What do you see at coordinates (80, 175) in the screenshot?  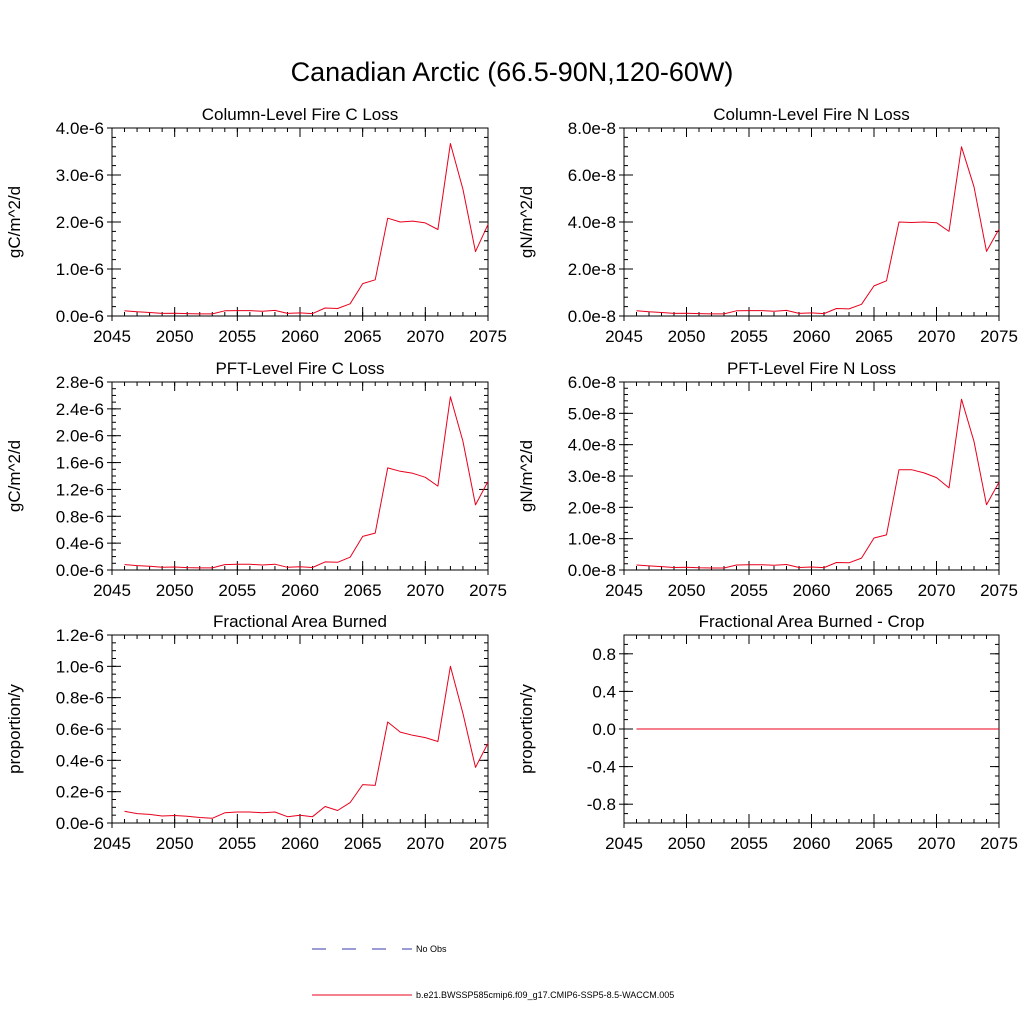 I see `y-tick-label: 3.0e-6` at bounding box center [80, 175].